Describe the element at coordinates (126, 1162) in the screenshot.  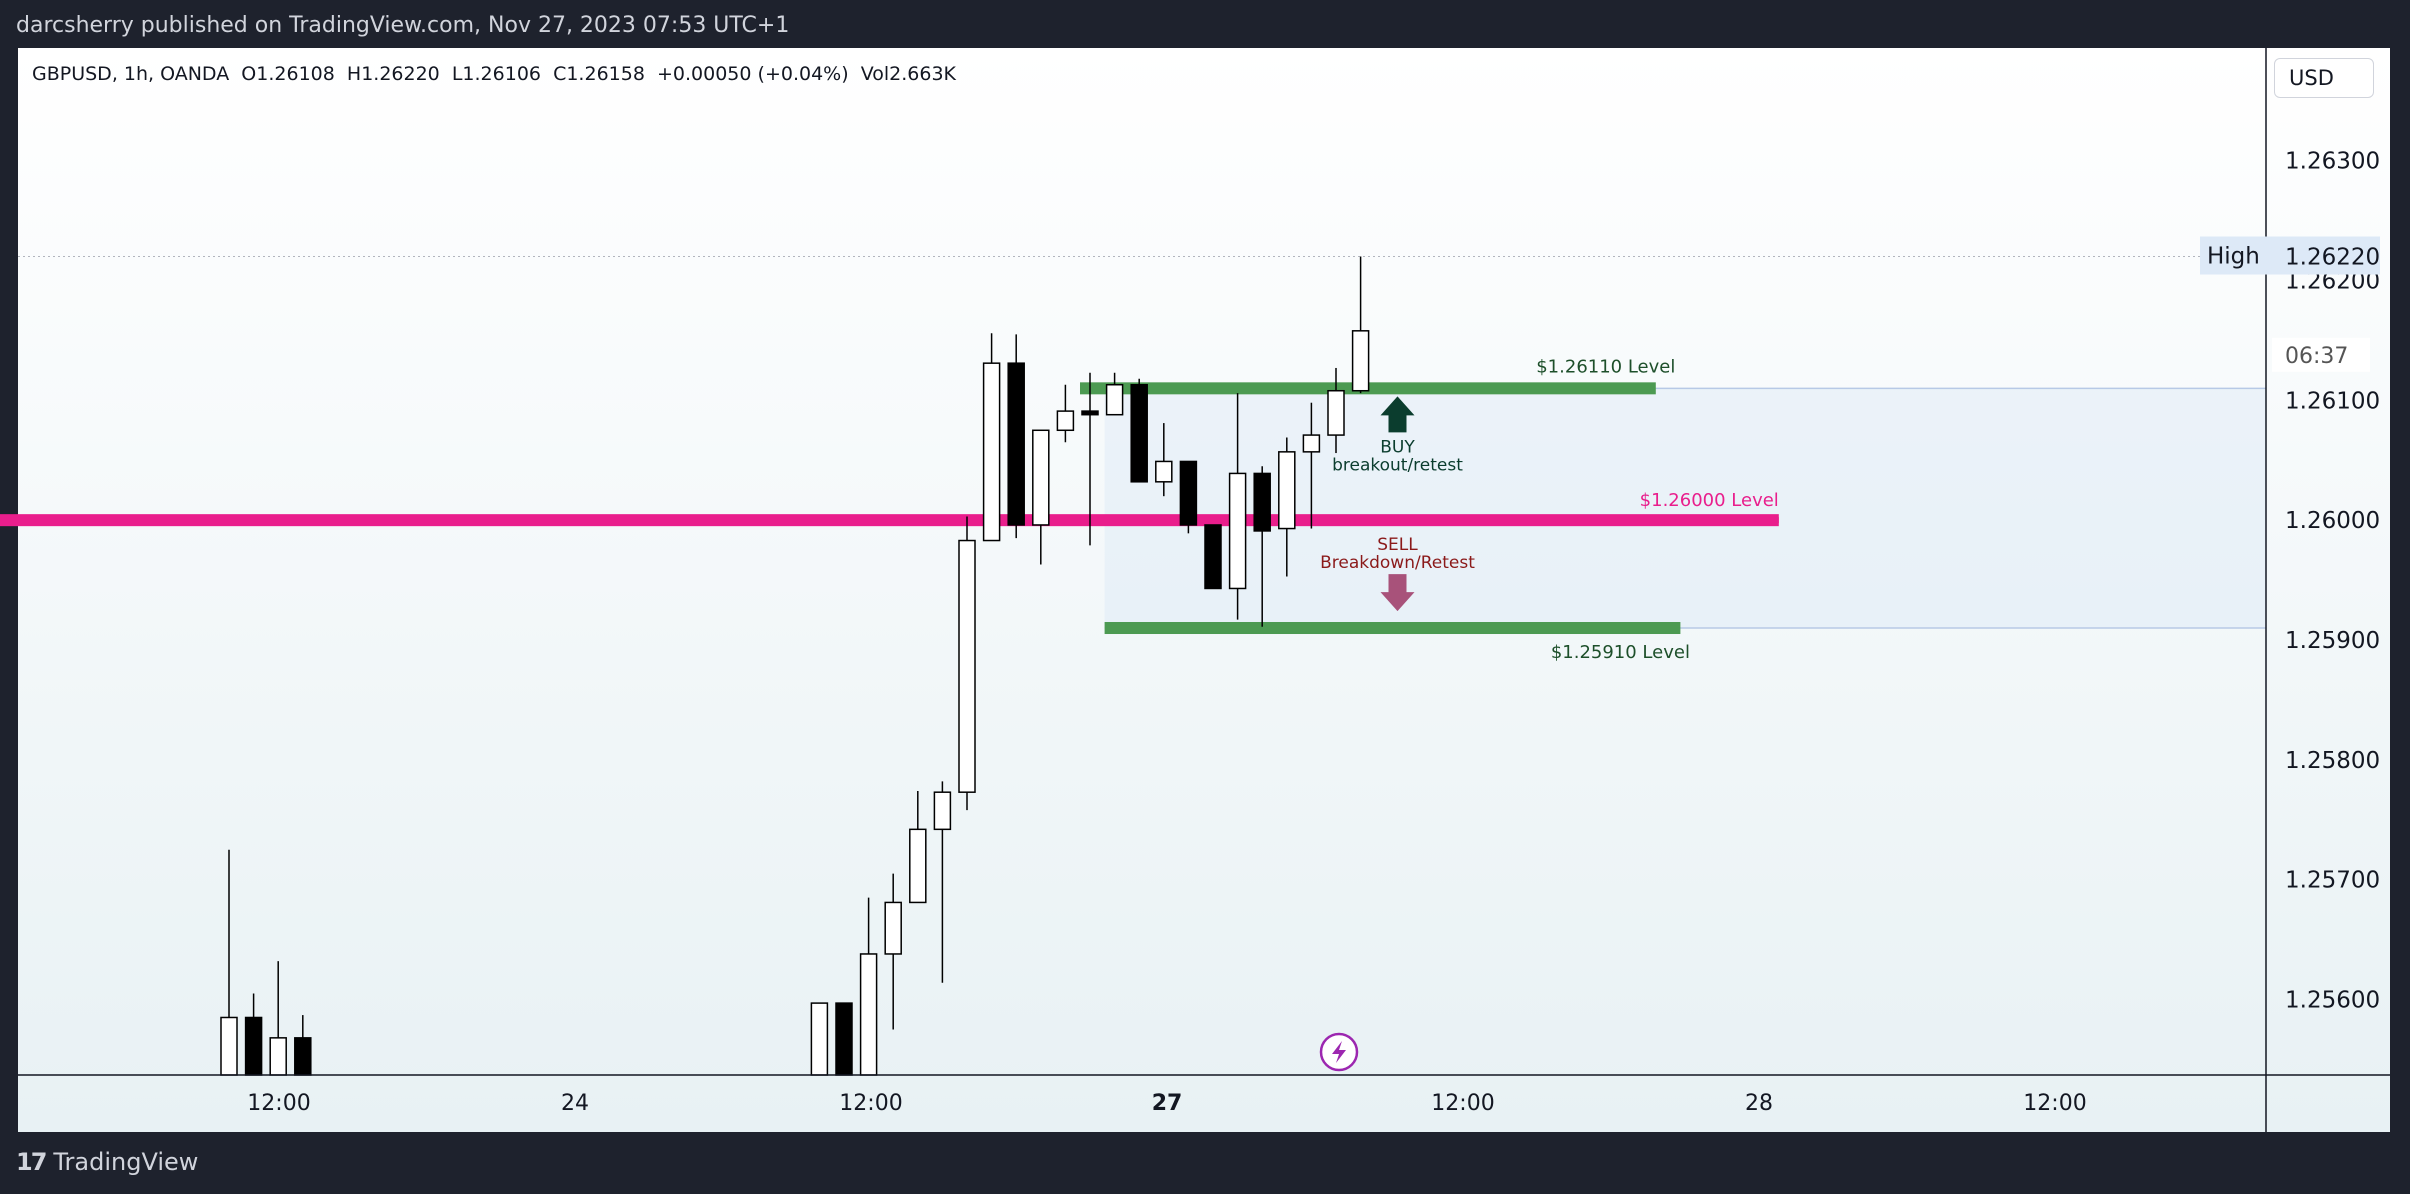
I see `tradingview-brand: TradingView` at that location.